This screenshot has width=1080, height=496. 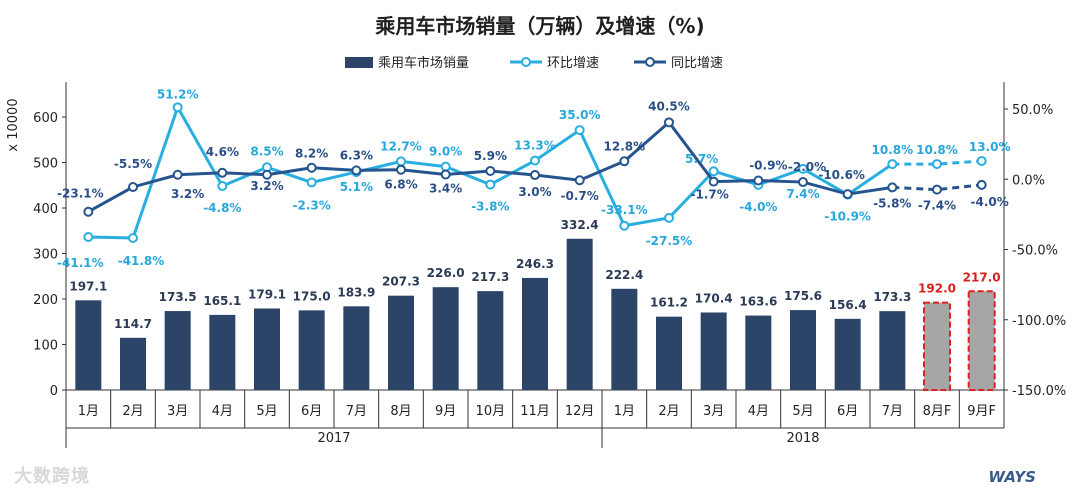 What do you see at coordinates (80, 263) in the screenshot?
I see `mom-value-label: -41.1%` at bounding box center [80, 263].